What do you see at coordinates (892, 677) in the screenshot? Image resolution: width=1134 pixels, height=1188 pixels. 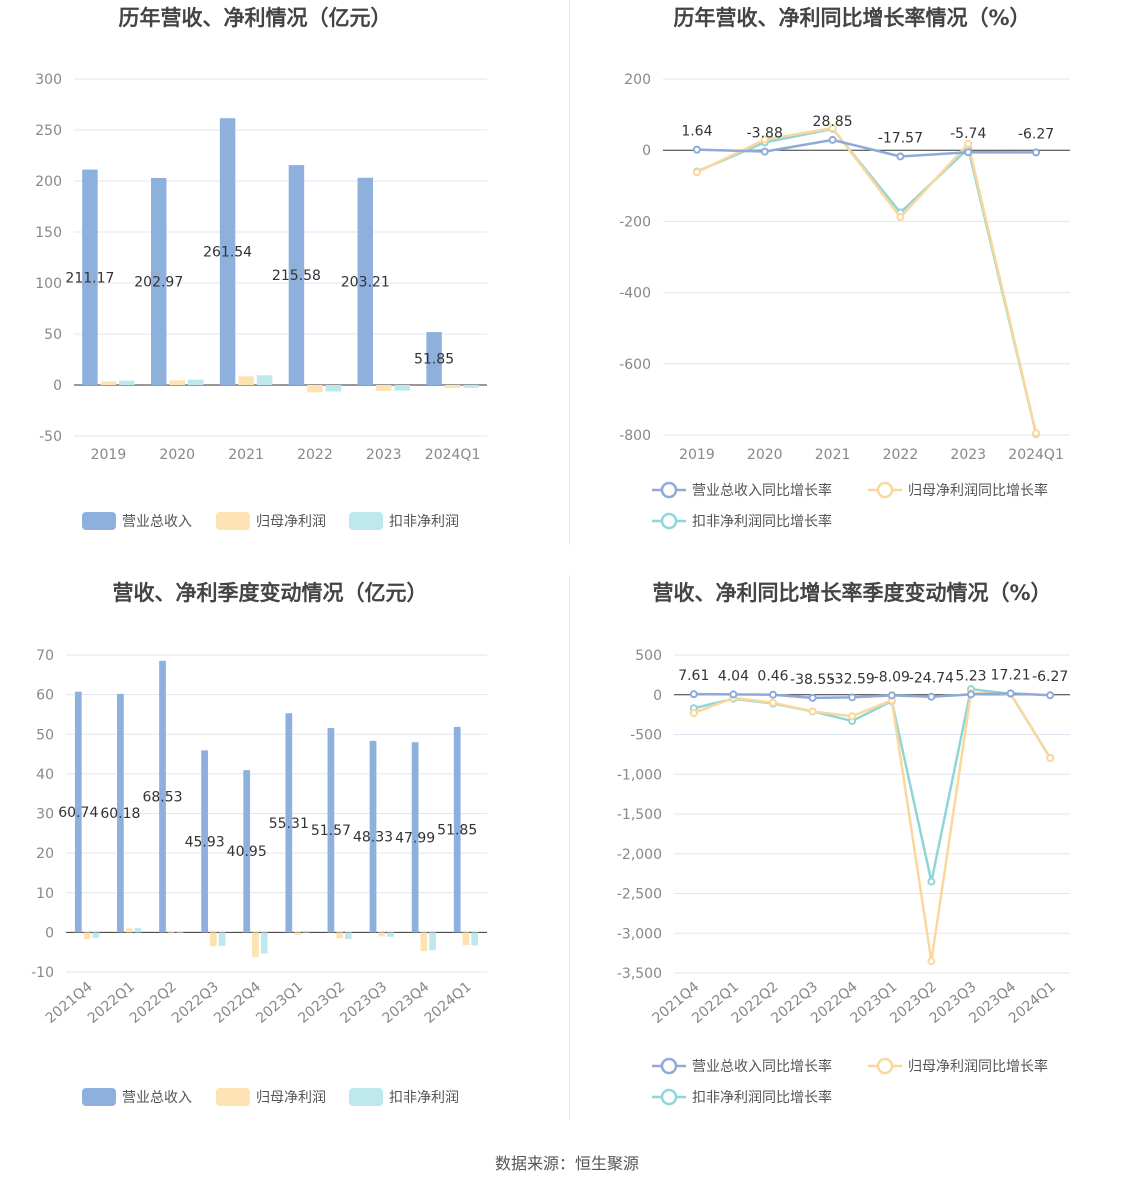 I see `revenue-growth-data-label: -8.09` at bounding box center [892, 677].